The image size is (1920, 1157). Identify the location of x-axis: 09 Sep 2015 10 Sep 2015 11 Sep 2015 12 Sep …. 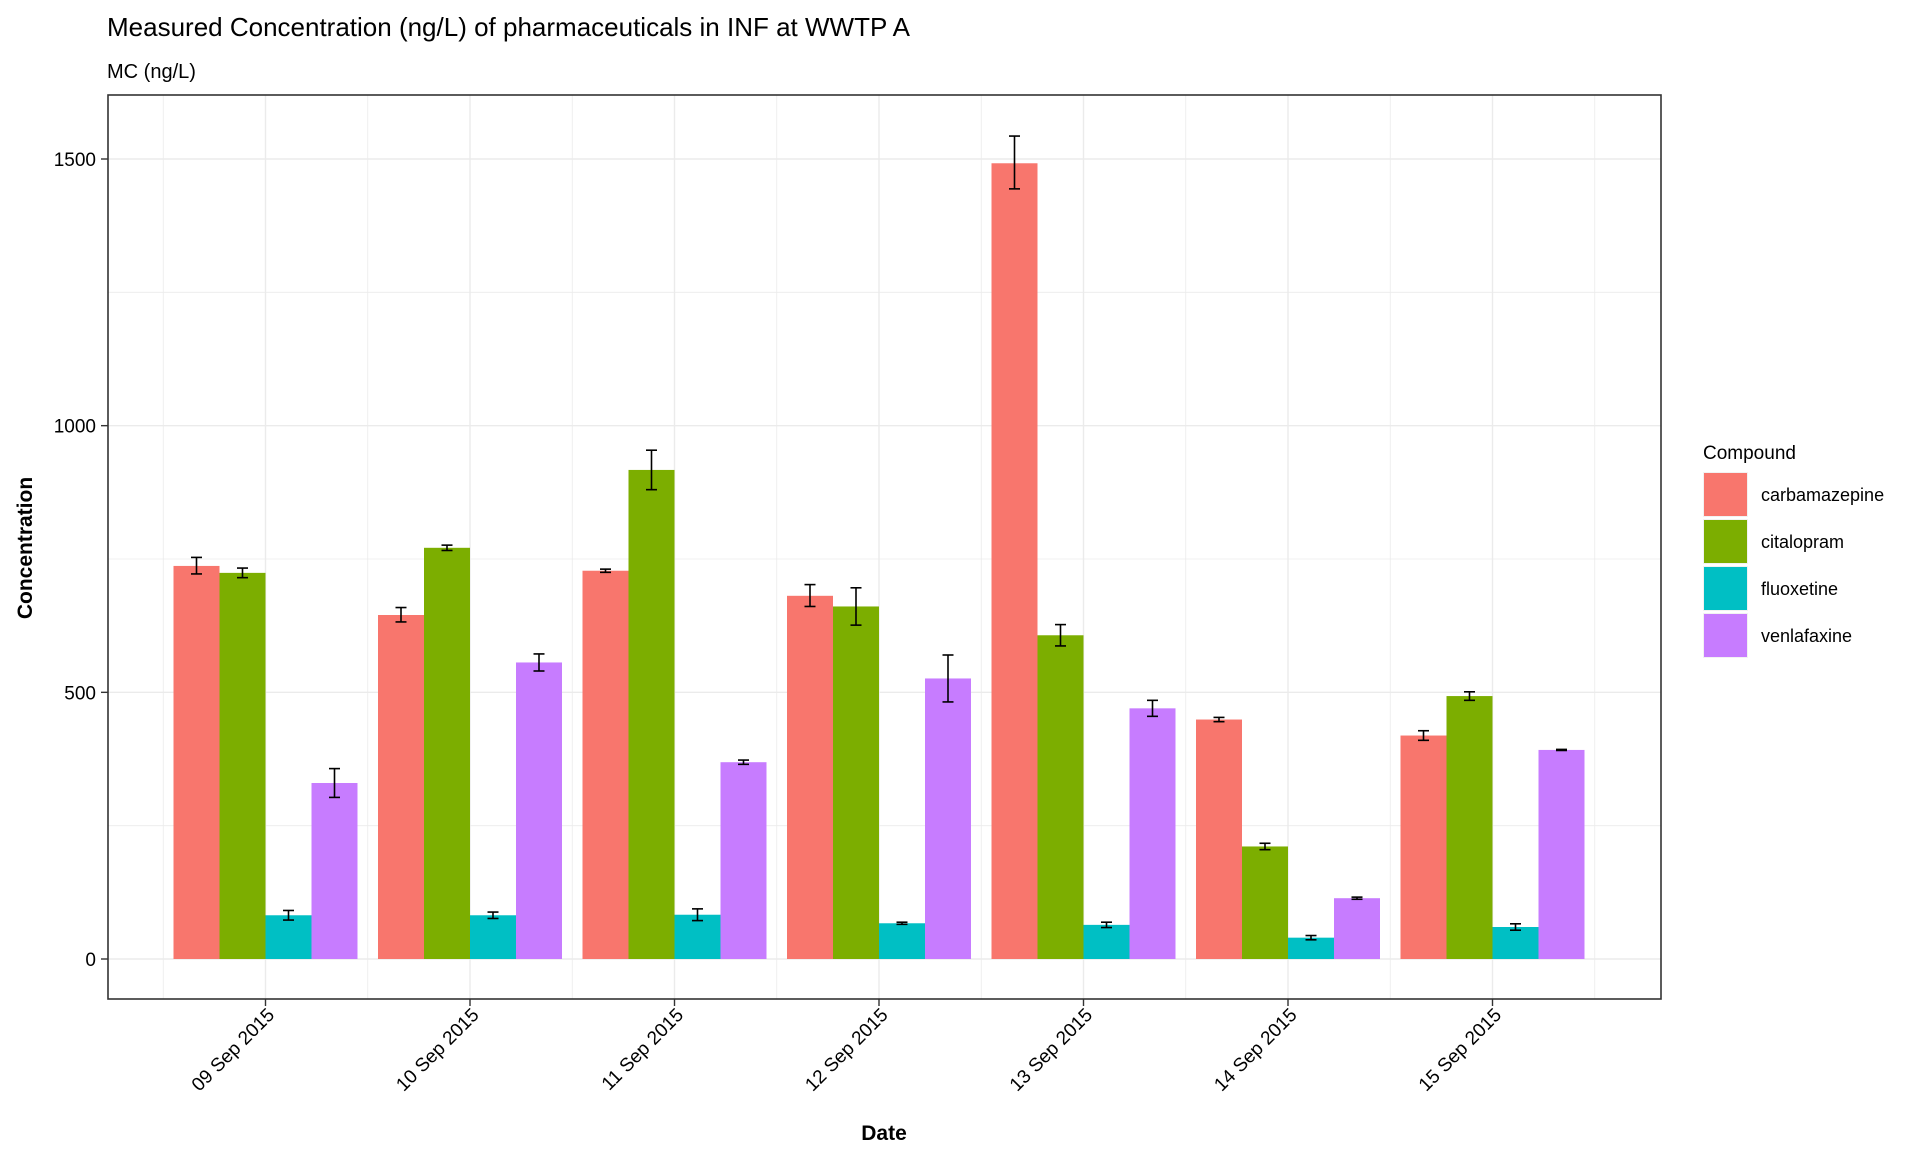
(847, 1047).